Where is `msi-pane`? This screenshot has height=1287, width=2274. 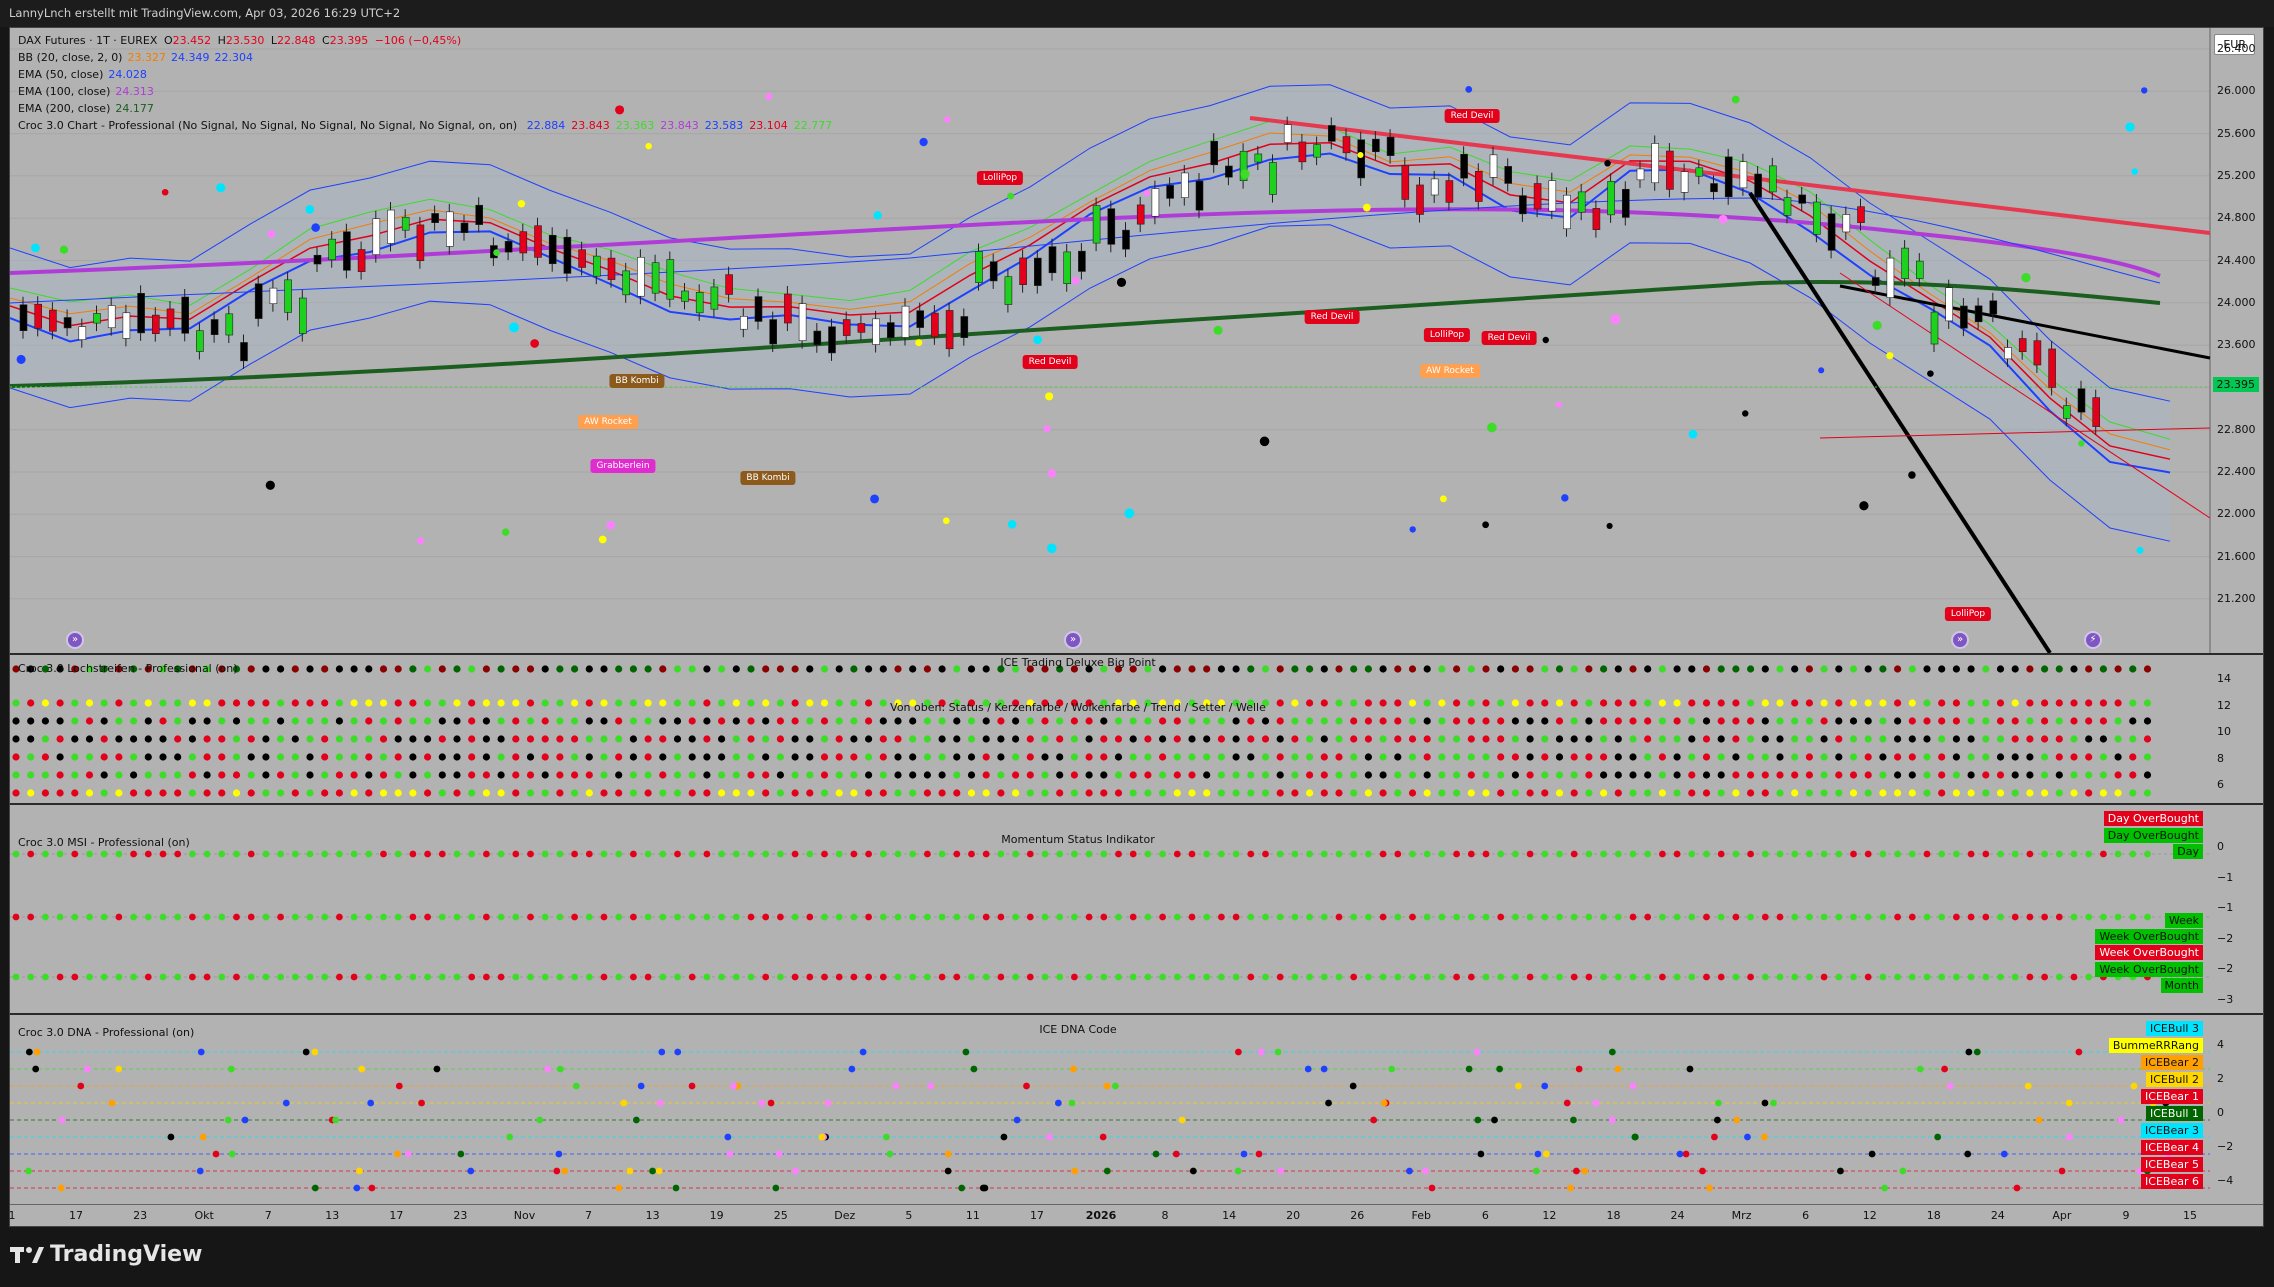
msi-pane is located at coordinates (1137, 899).